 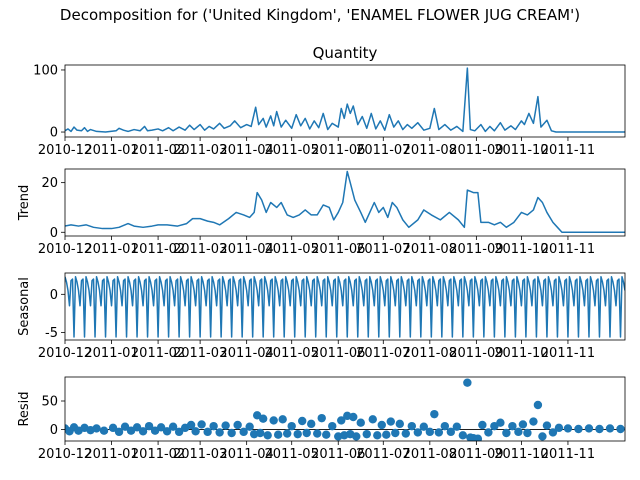 What do you see at coordinates (49, 402) in the screenshot?
I see `y-tick-label: 50` at bounding box center [49, 402].